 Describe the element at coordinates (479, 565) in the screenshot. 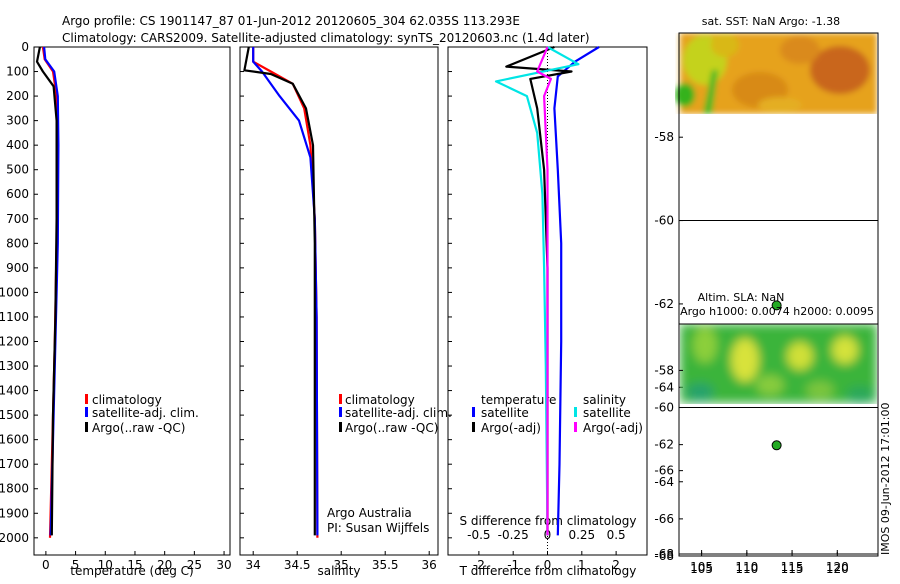

I see `xtick-label: -2` at that location.